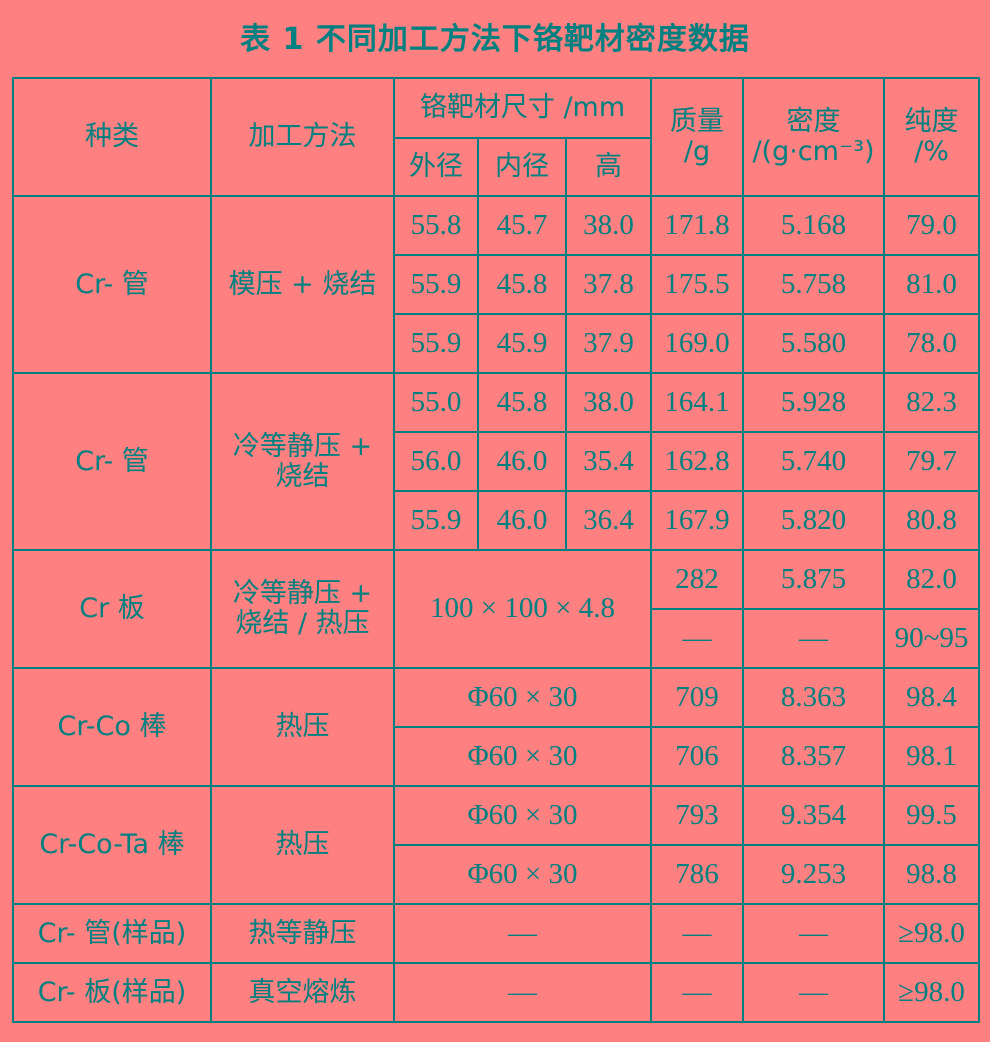 Image resolution: width=990 pixels, height=1042 pixels. I want to click on cell: 82.0, so click(932, 579).